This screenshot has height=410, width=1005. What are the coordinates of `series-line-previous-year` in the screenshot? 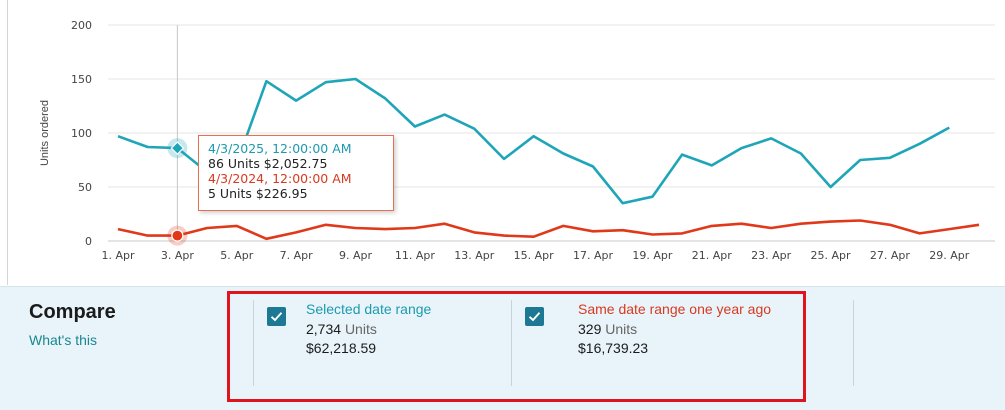 It's located at (548, 230).